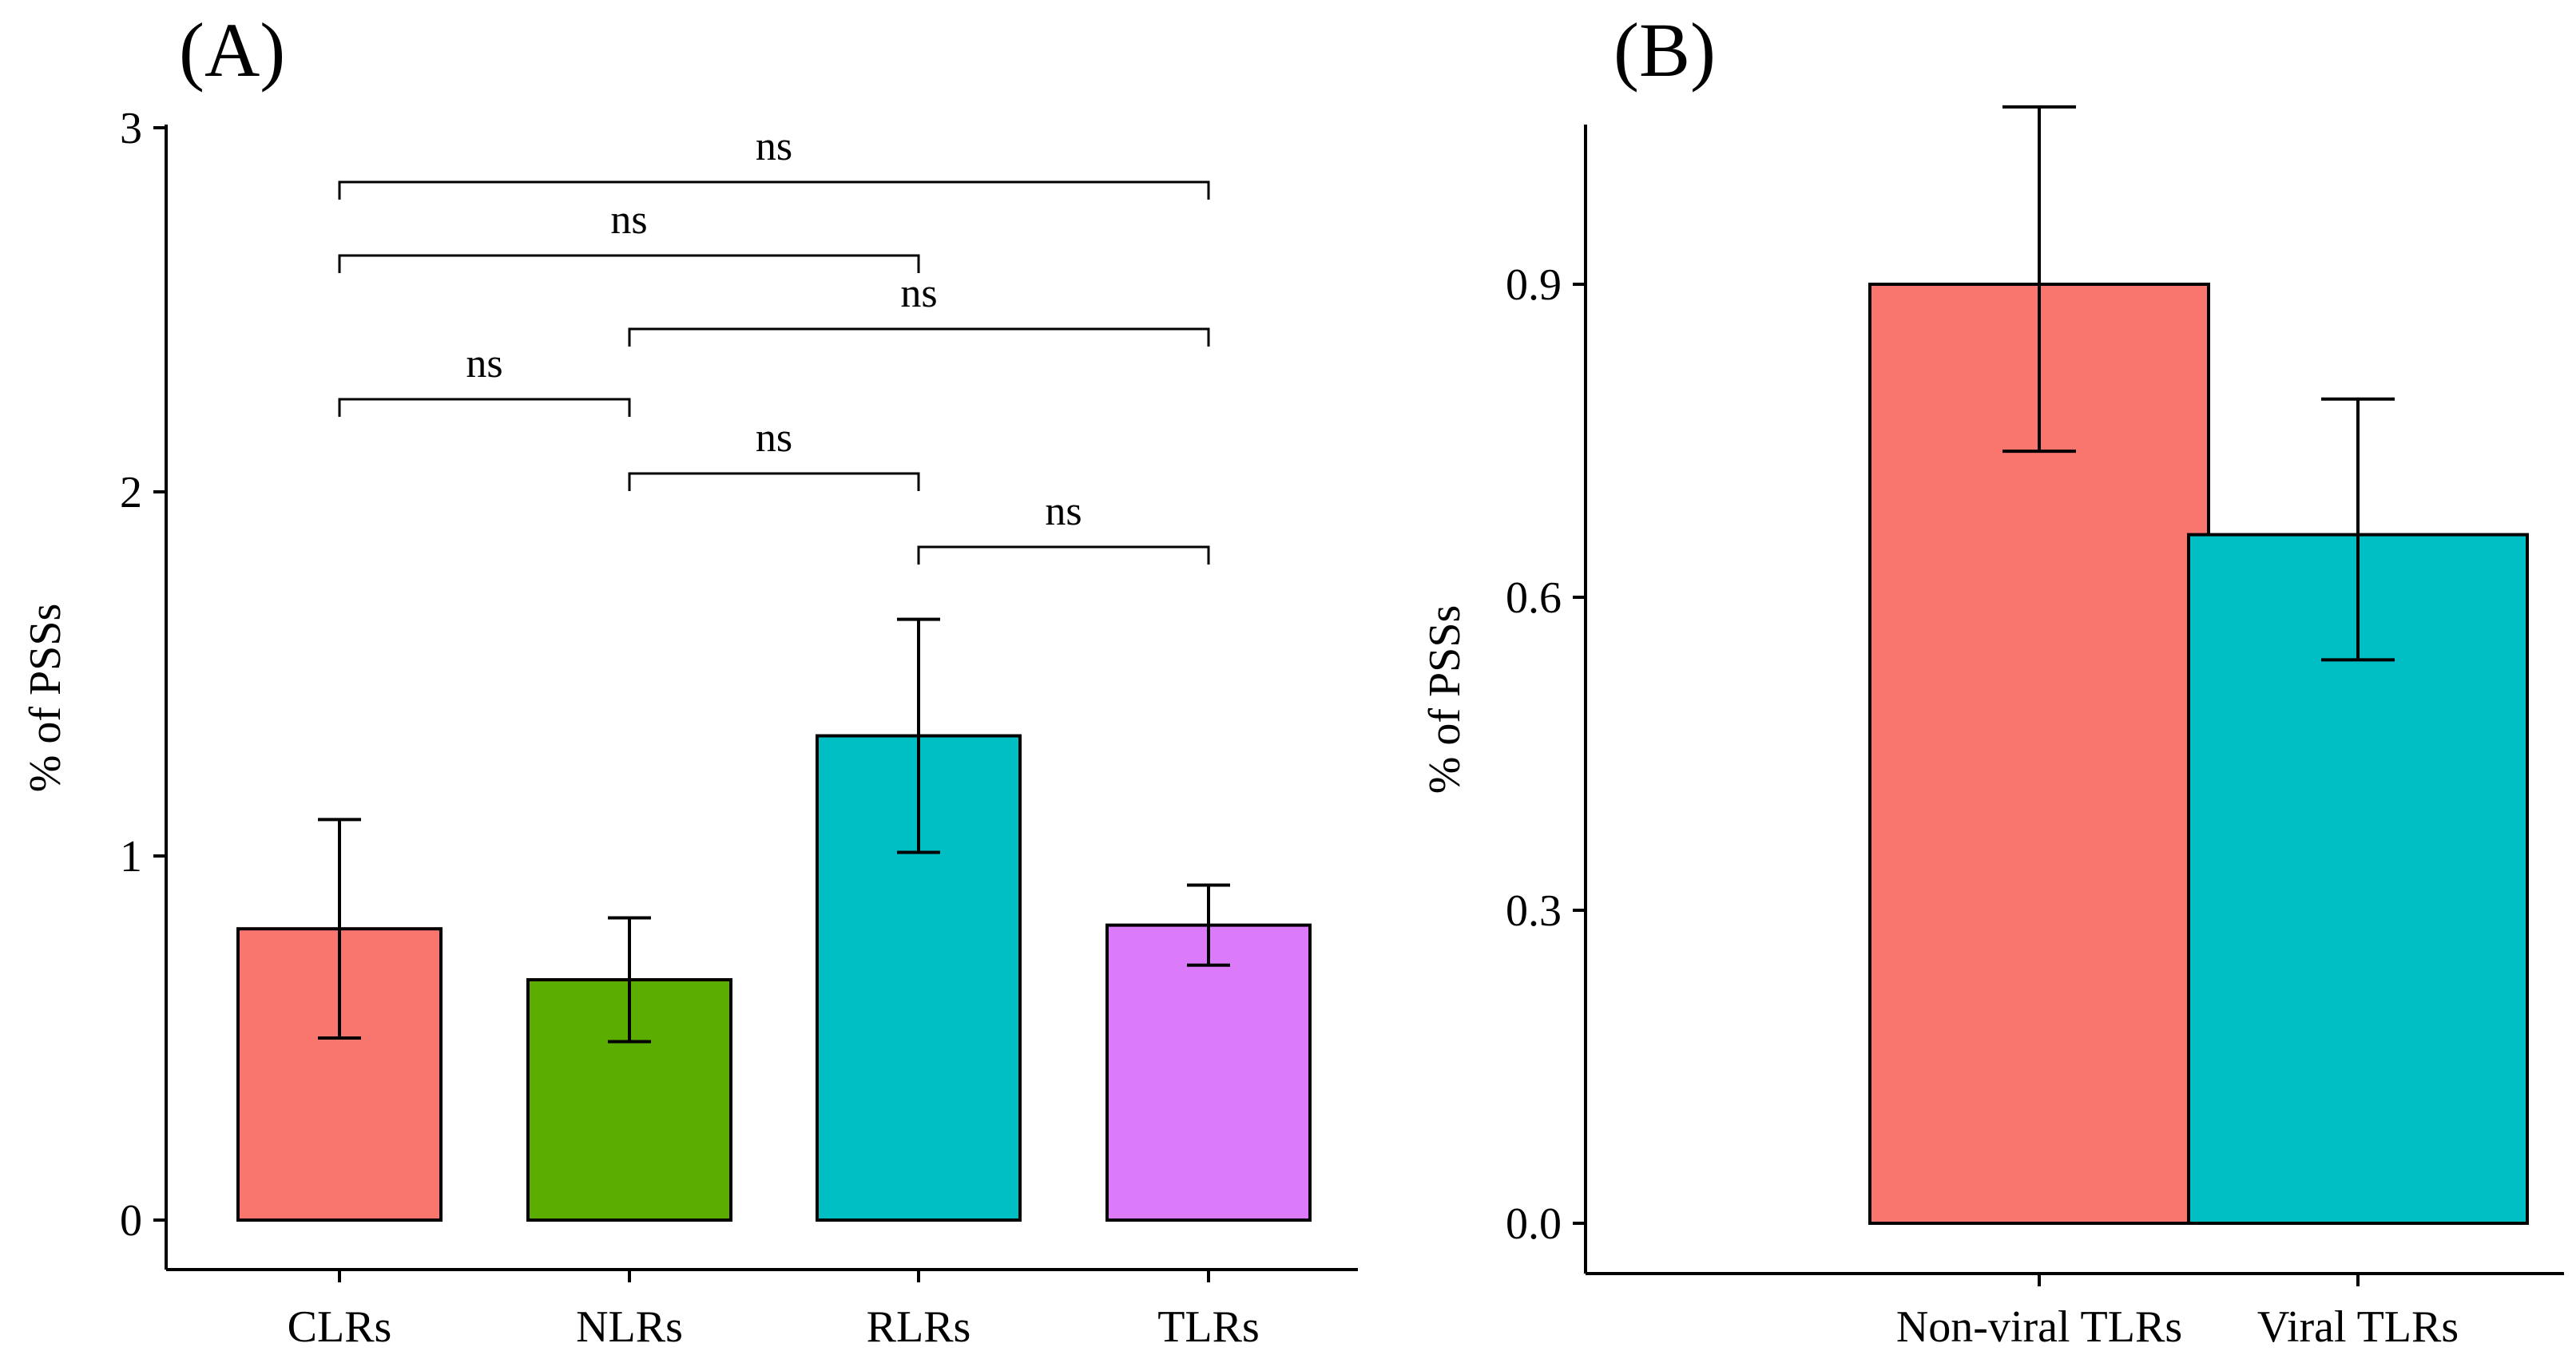  What do you see at coordinates (2039, 1327) in the screenshot?
I see `category-label-non-viral-tlrs: Non-viral TLRs` at bounding box center [2039, 1327].